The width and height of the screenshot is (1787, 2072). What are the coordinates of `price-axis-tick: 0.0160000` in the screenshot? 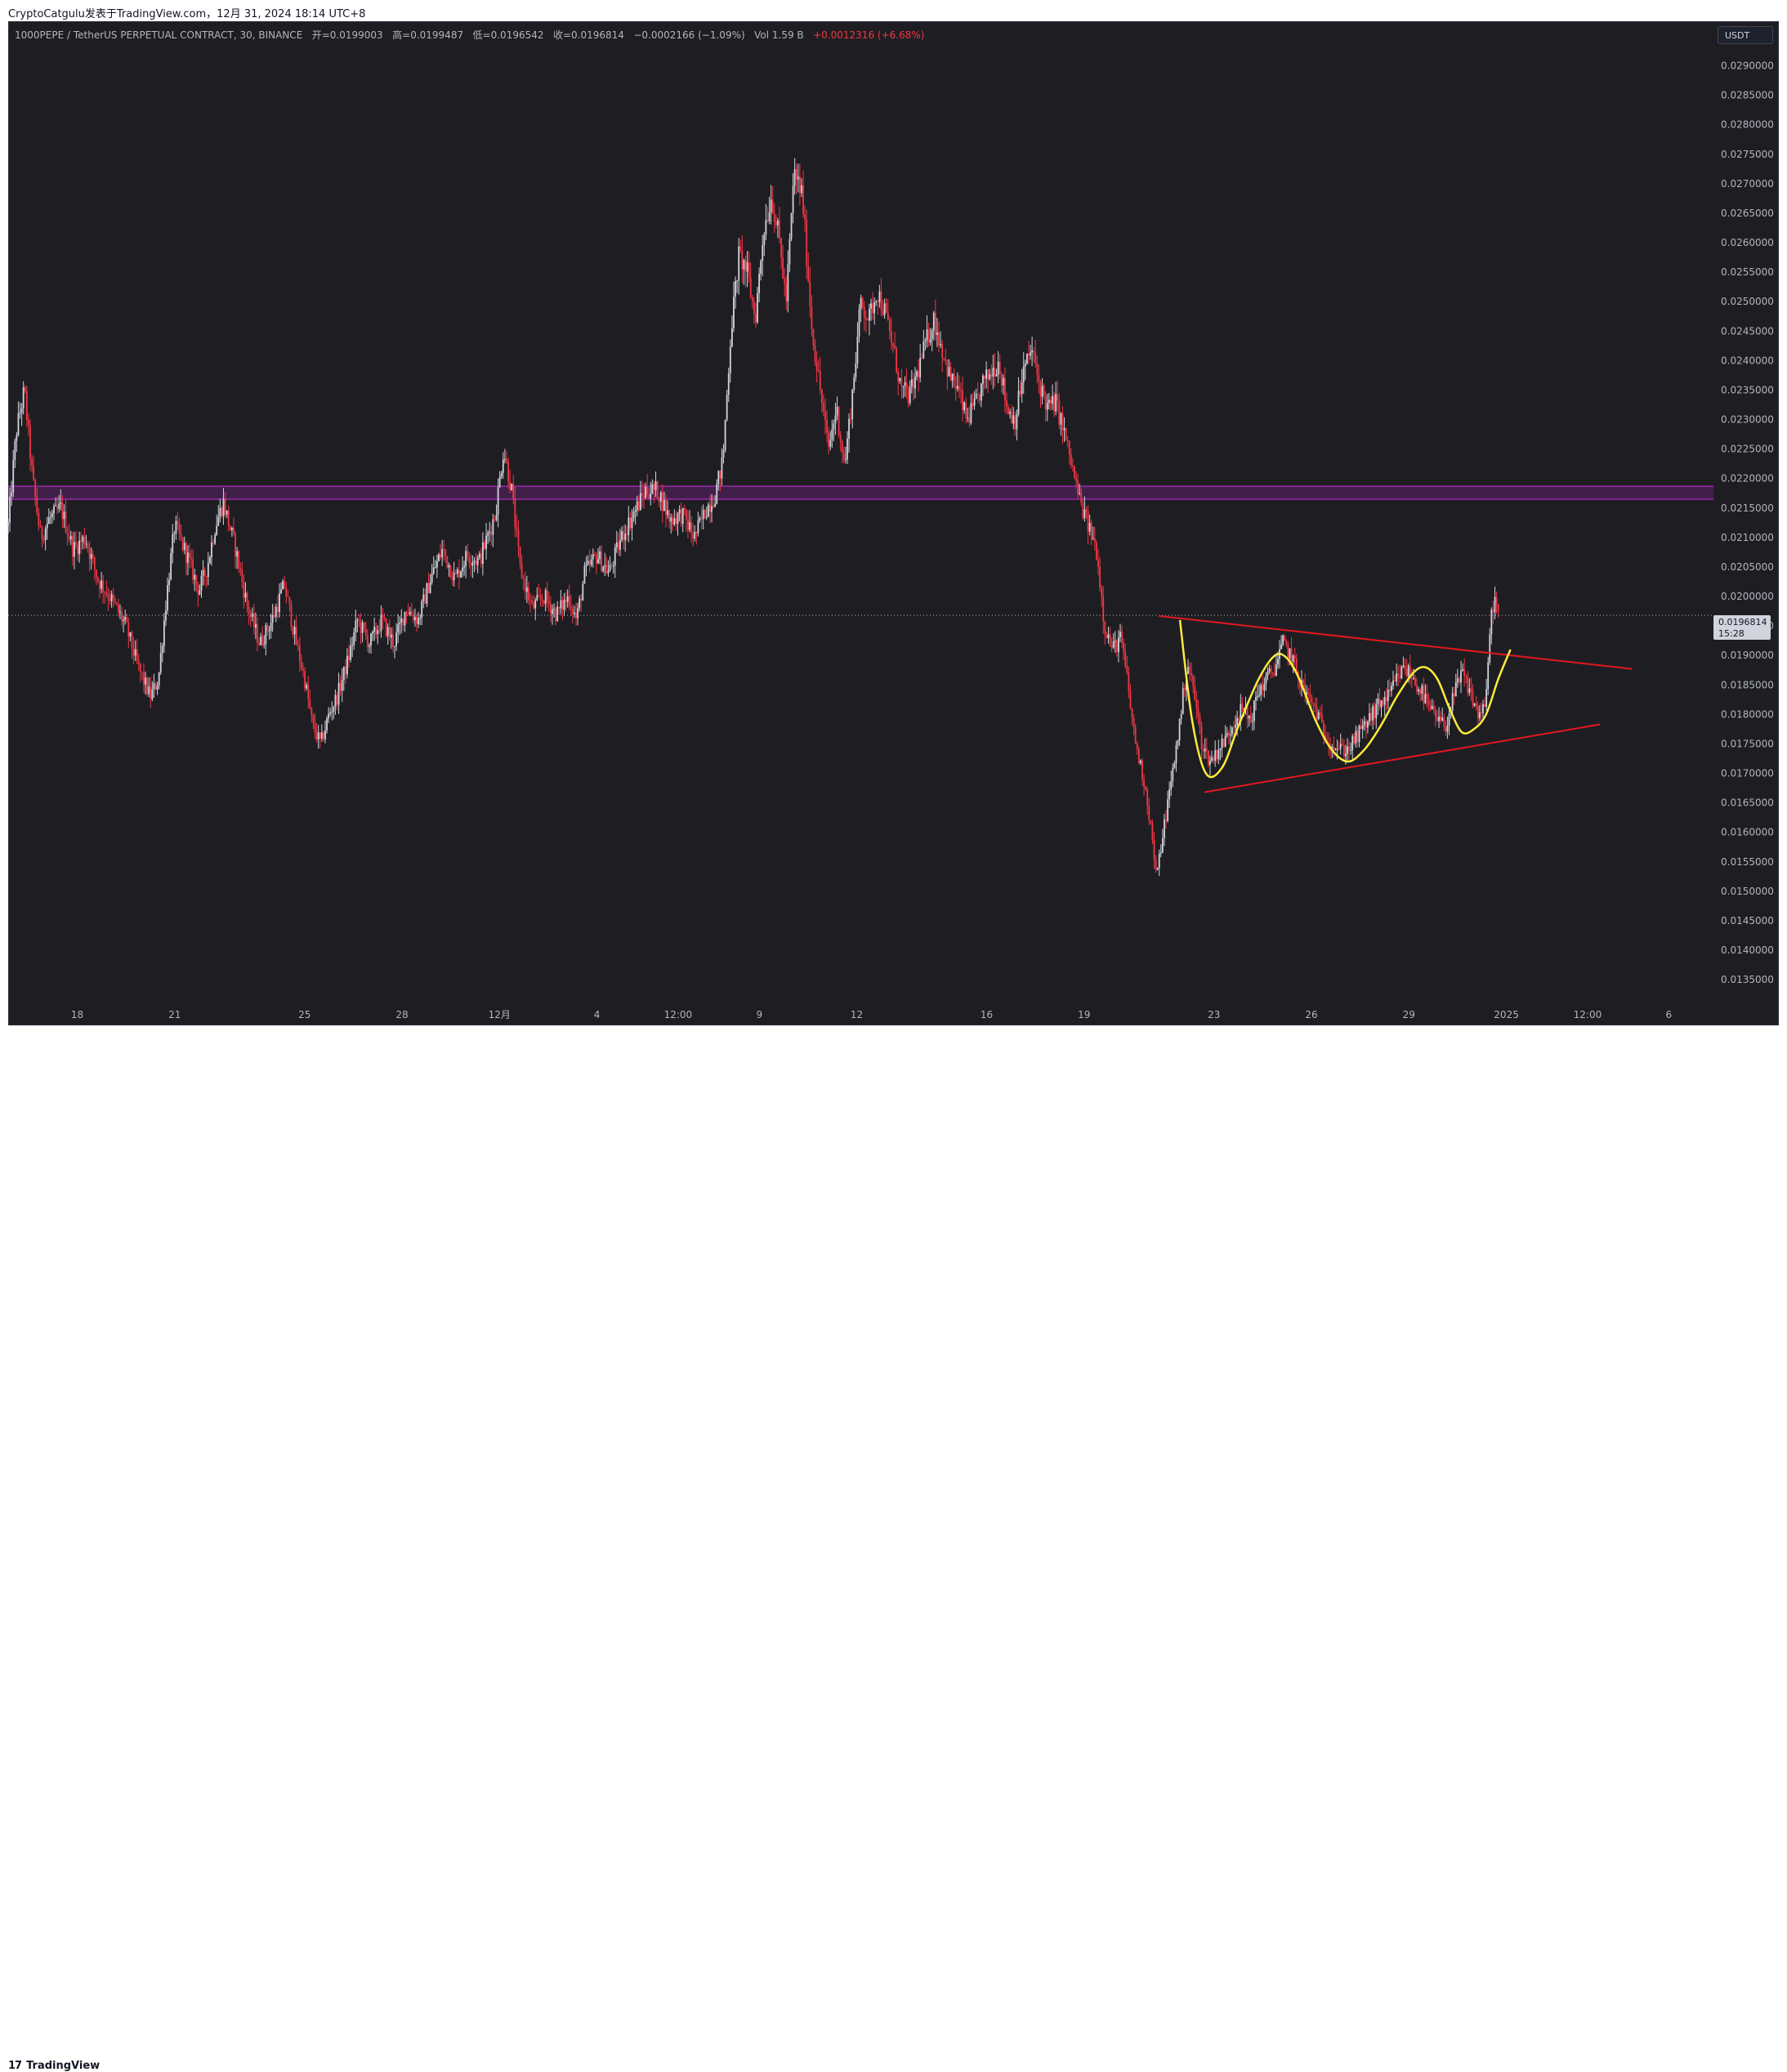 It's located at (1747, 832).